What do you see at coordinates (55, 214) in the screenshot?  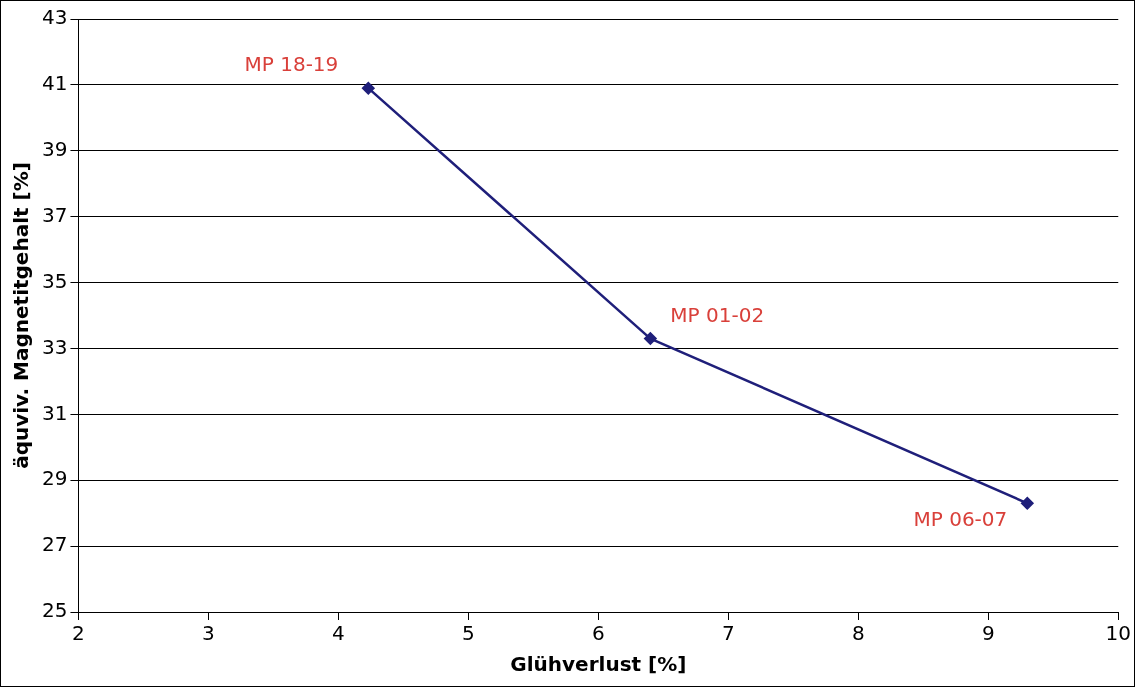 I see `y-tick-label: 37` at bounding box center [55, 214].